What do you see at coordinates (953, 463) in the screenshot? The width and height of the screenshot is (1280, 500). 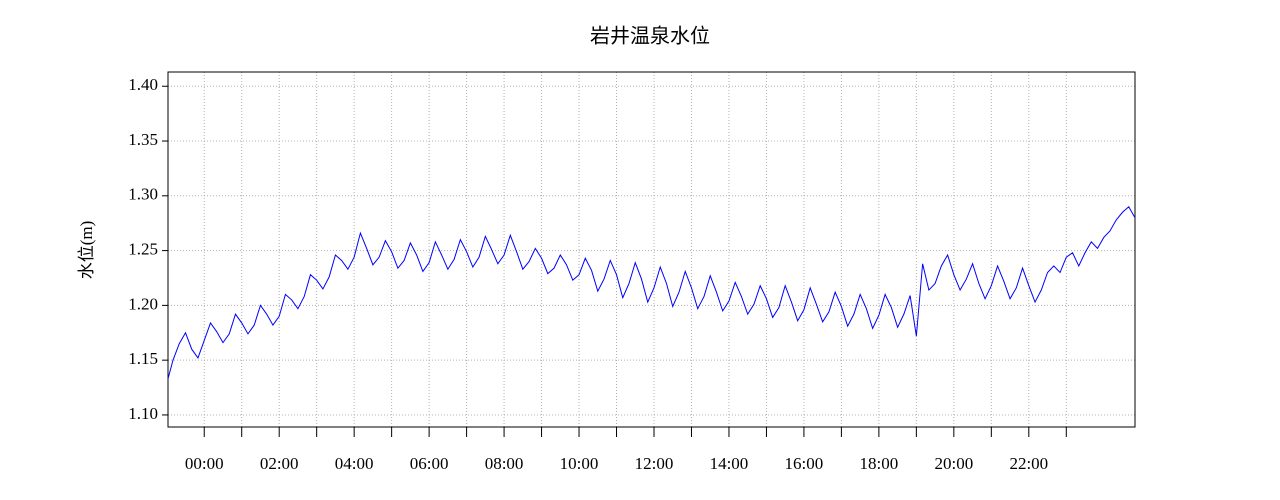 I see `x-tick-label: 20:00` at bounding box center [953, 463].